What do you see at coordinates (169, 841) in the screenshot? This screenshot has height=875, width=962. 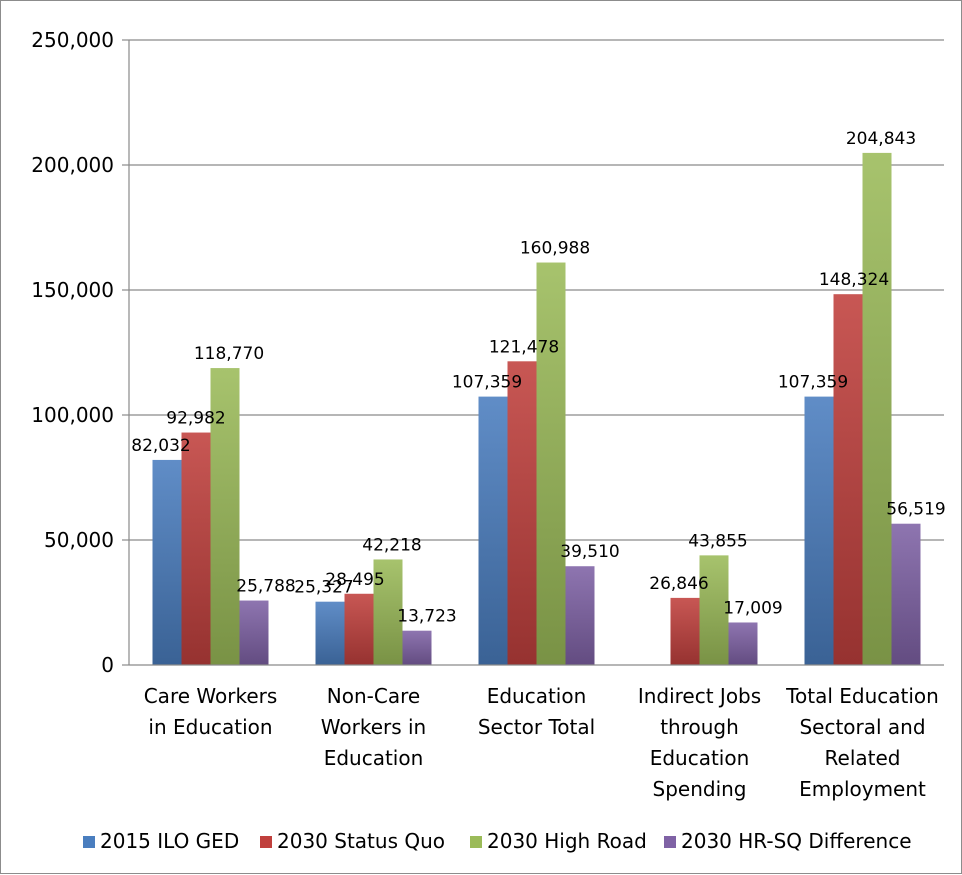 I see `legend-label: 2015 ILO GED` at bounding box center [169, 841].